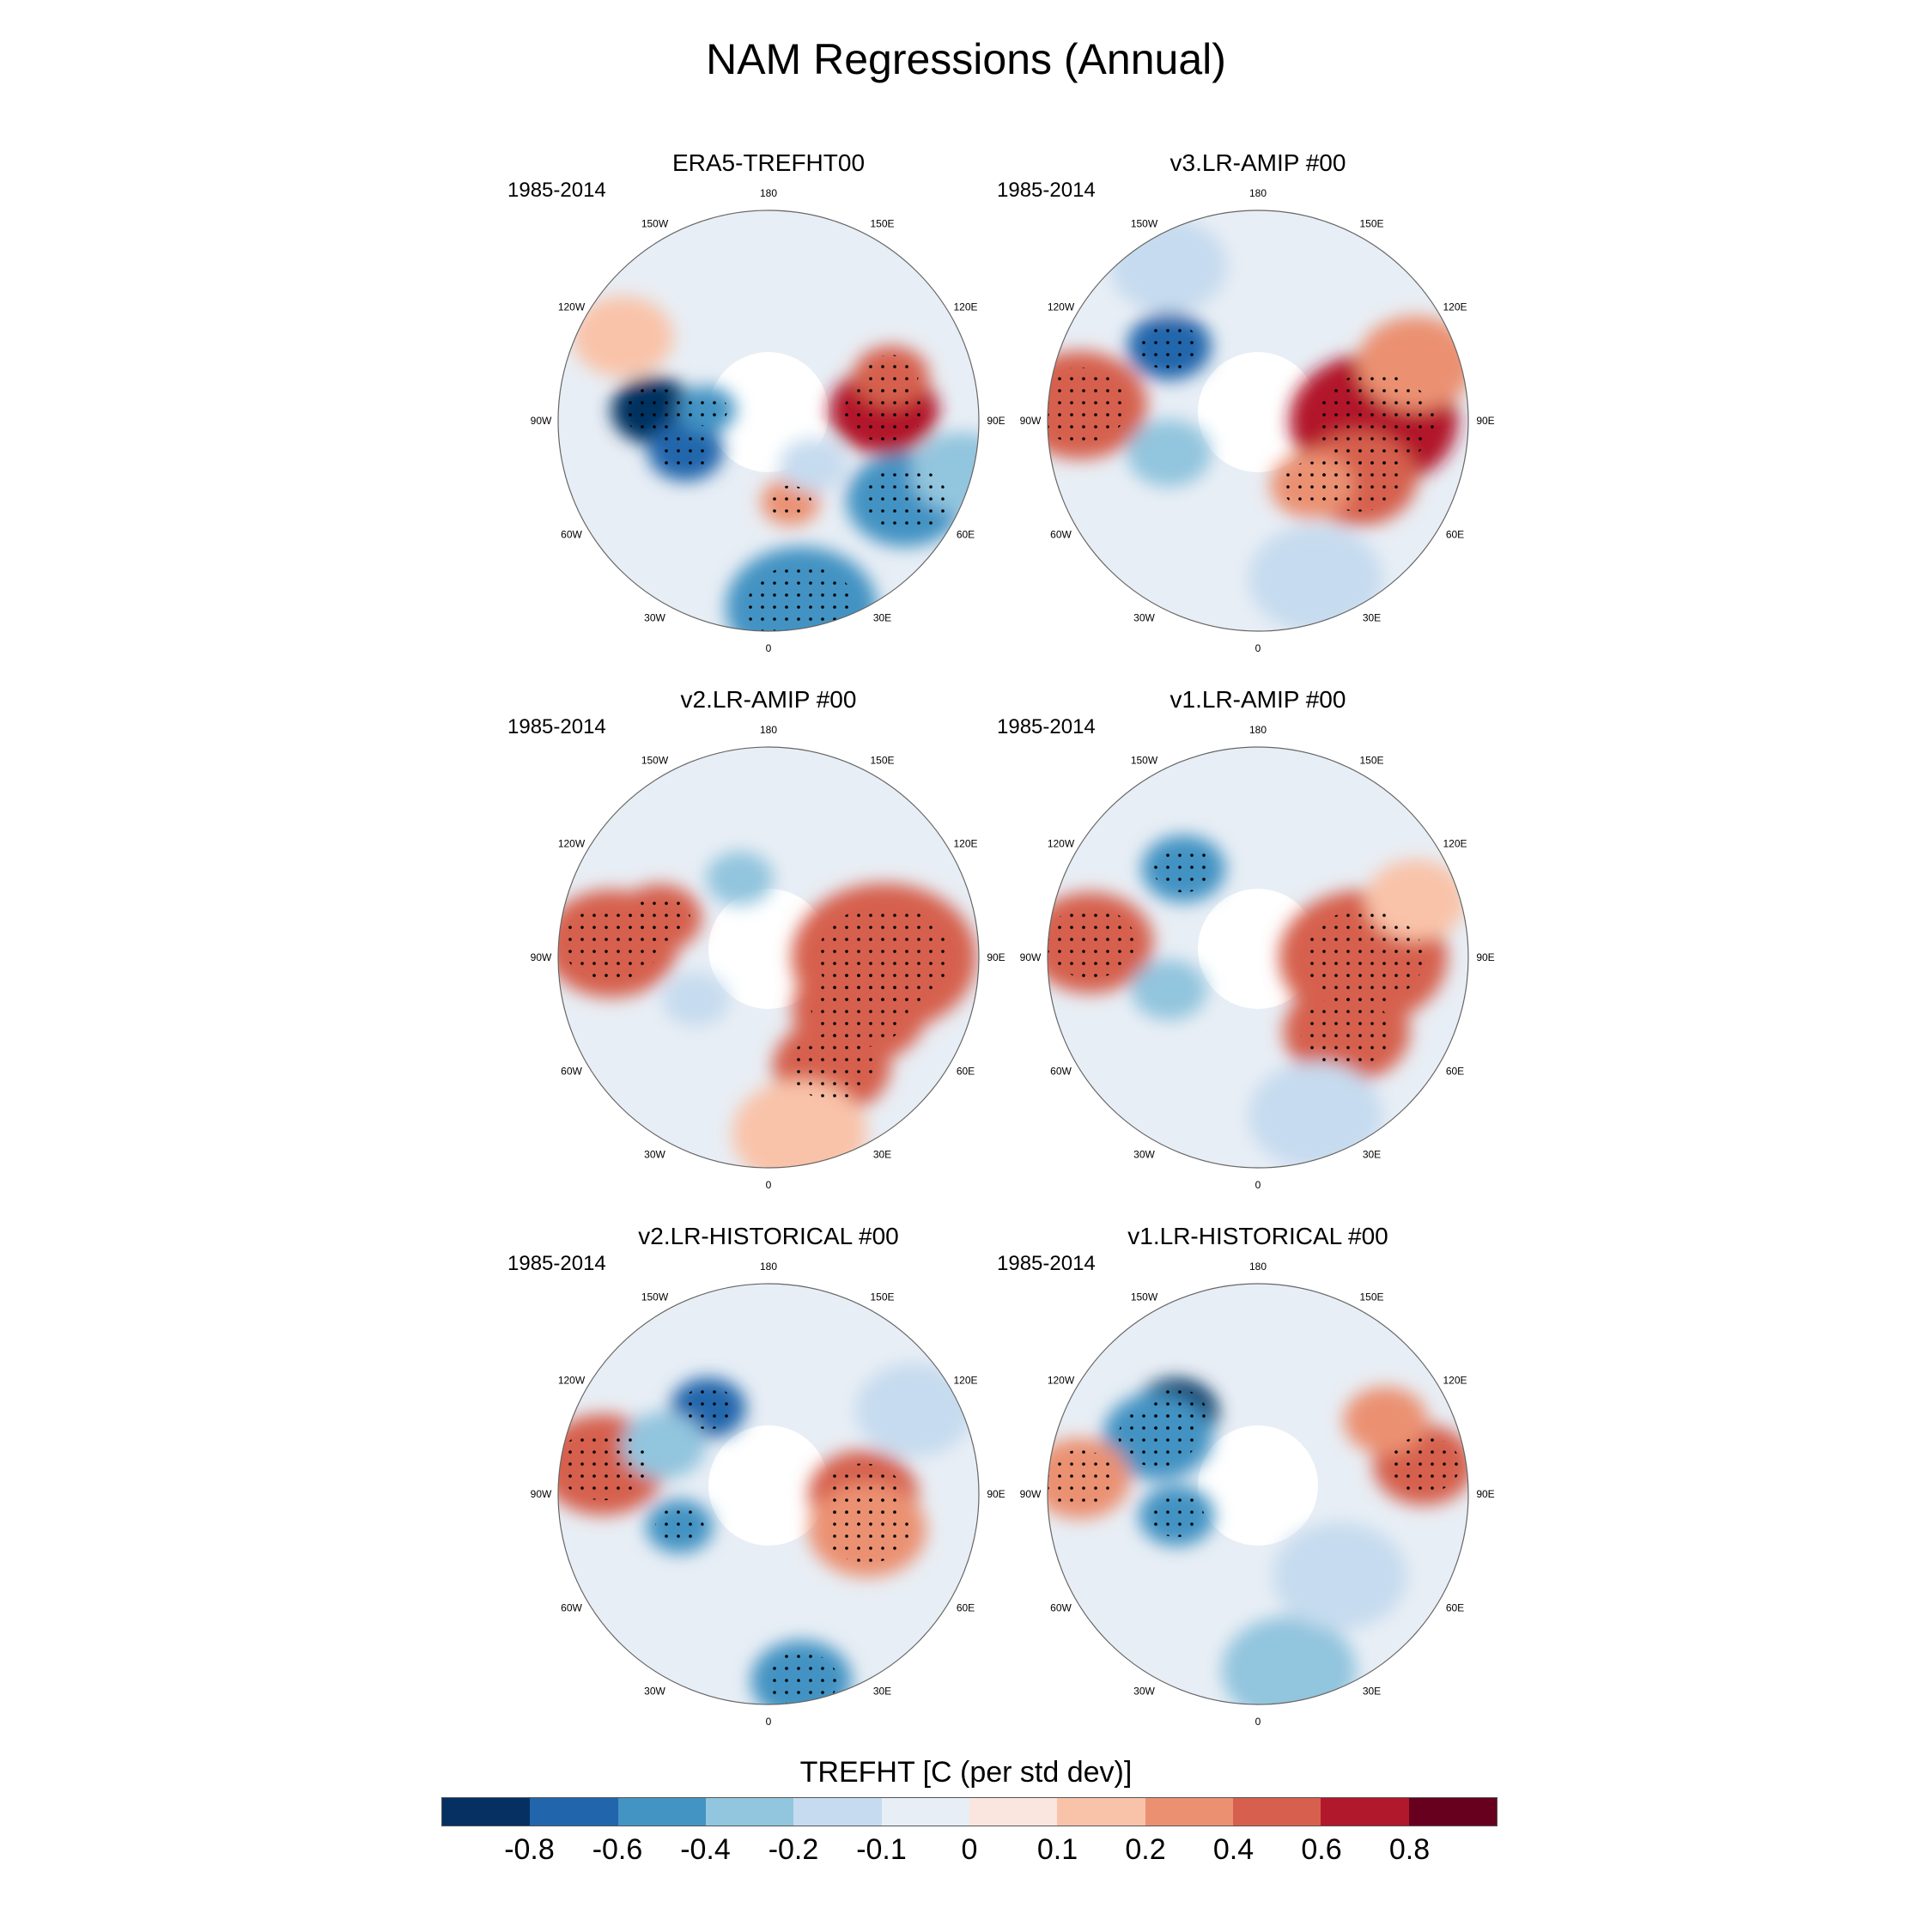 This screenshot has height=1932, width=1932. I want to click on colorbar-tick-label: -0.4, so click(705, 1850).